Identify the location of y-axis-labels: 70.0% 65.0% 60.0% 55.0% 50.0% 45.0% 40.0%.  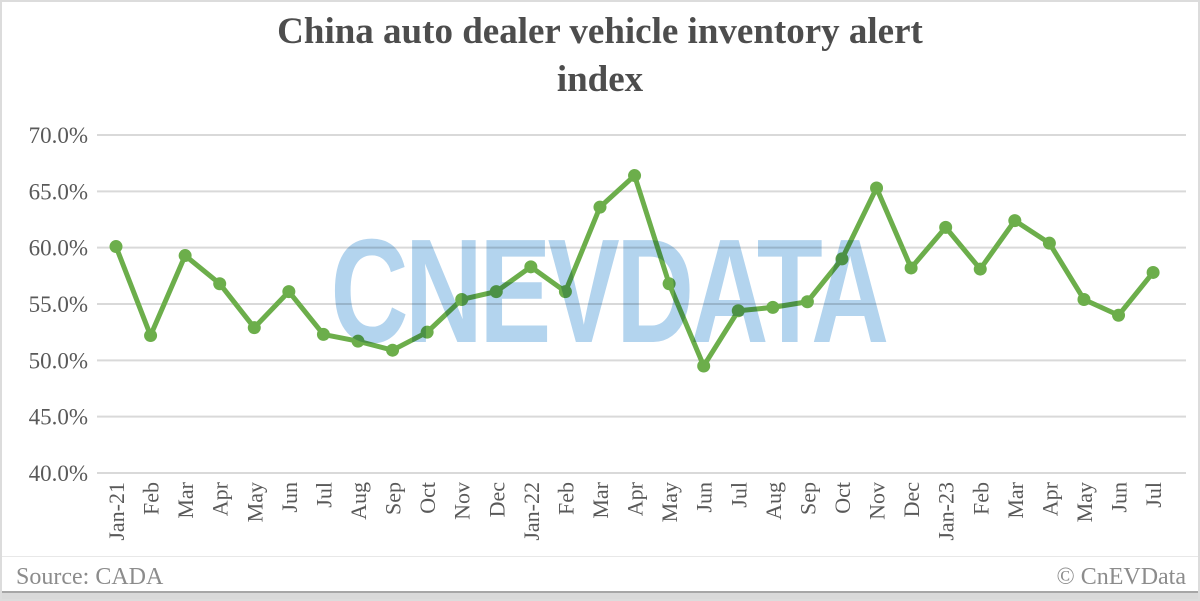
(58, 304).